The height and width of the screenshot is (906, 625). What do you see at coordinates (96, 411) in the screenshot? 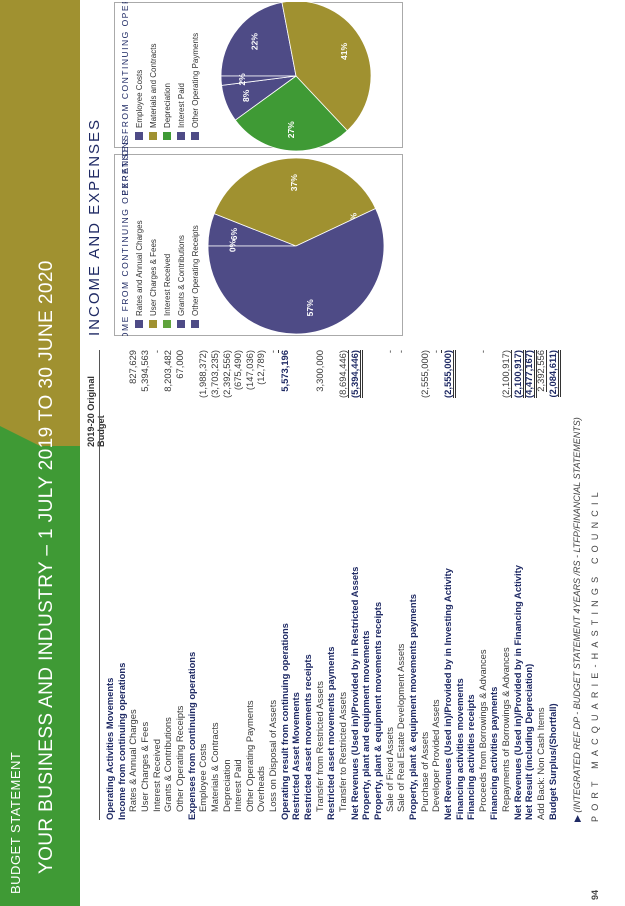
I see `column-header: 2019-20 Original Budget` at bounding box center [96, 411].